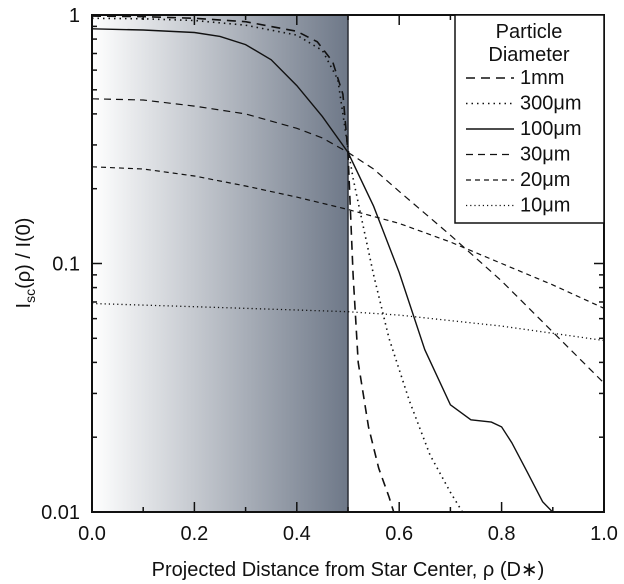 This screenshot has width=624, height=584. I want to click on legend-box, so click(529, 119).